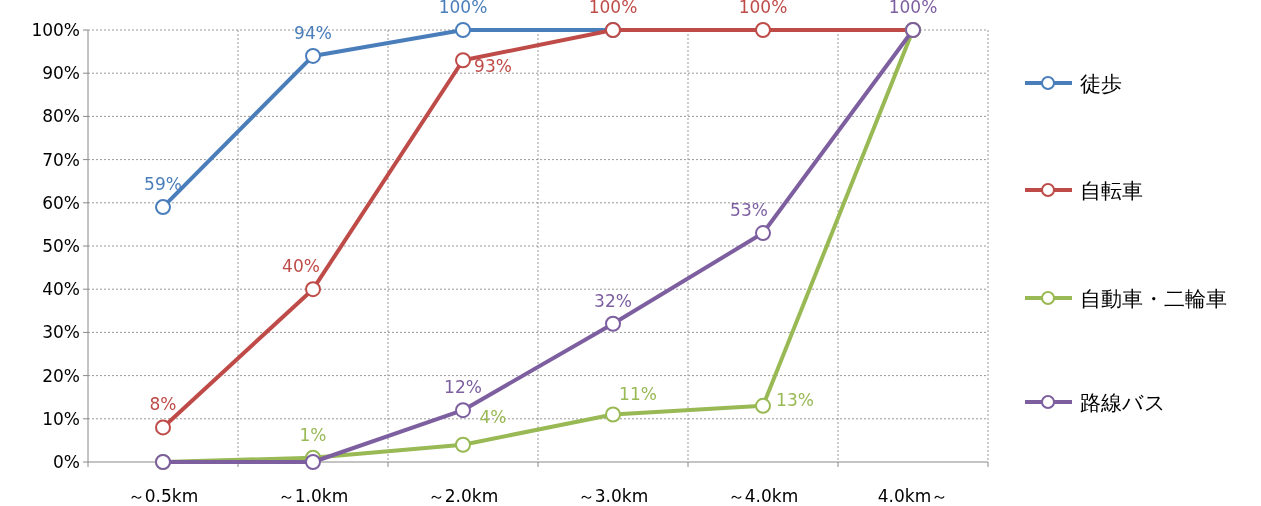 This screenshot has width=1261, height=506. Describe the element at coordinates (61, 289) in the screenshot. I see `y-tick-label: 40%` at that location.